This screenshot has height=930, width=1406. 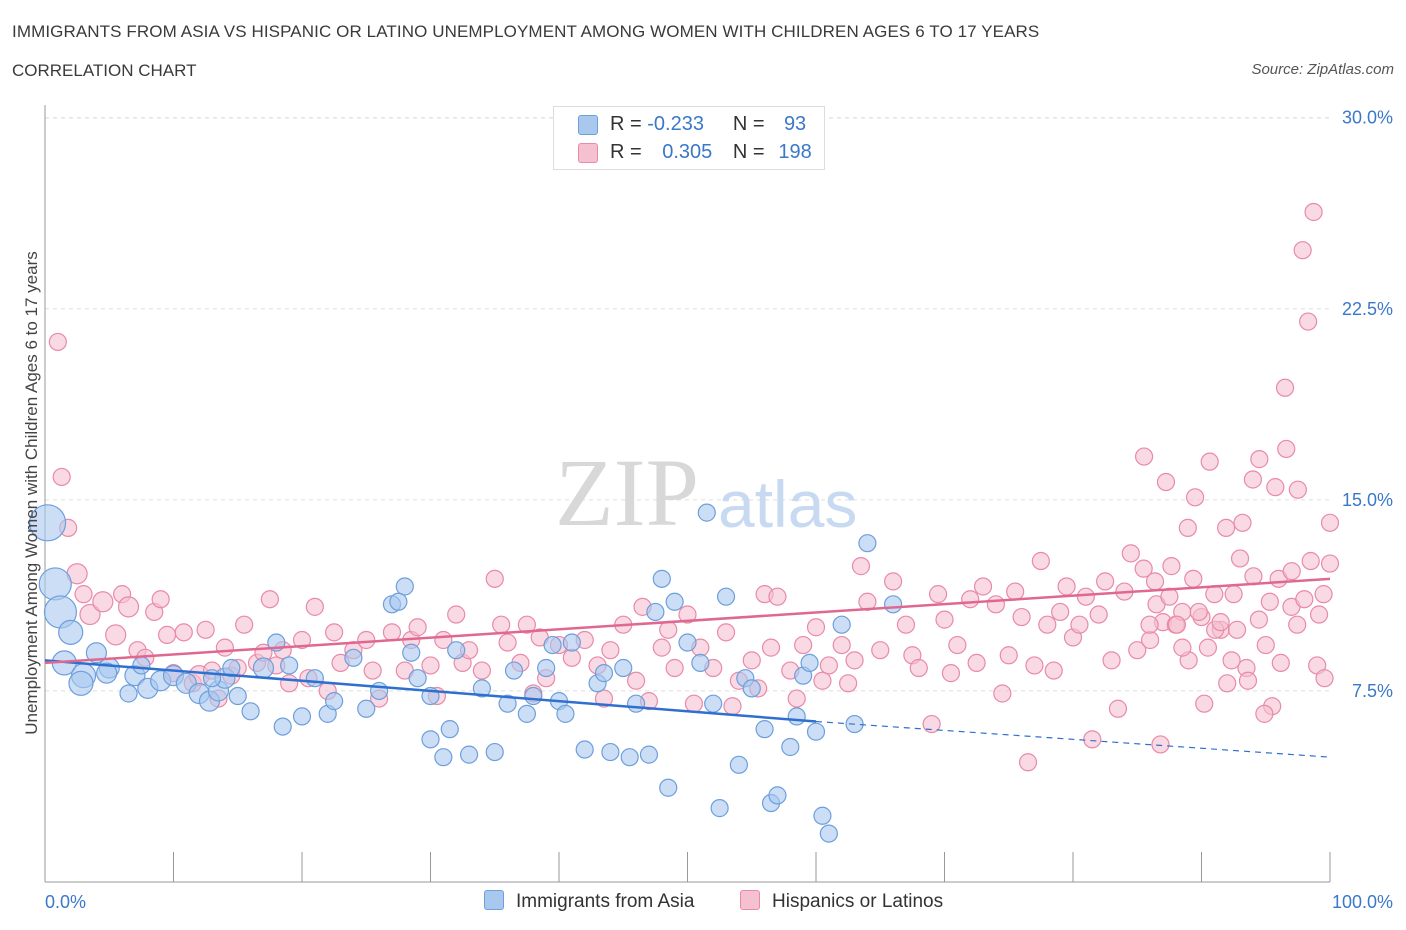 I want to click on legend-r-asia: -0.233, so click(x=675, y=124).